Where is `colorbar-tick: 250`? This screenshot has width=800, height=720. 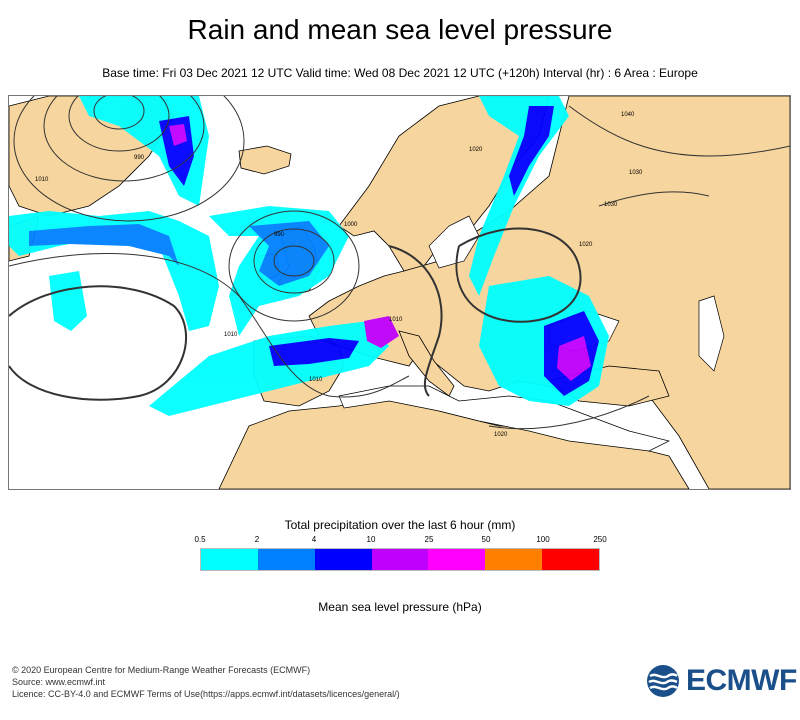 colorbar-tick: 250 is located at coordinates (600, 539).